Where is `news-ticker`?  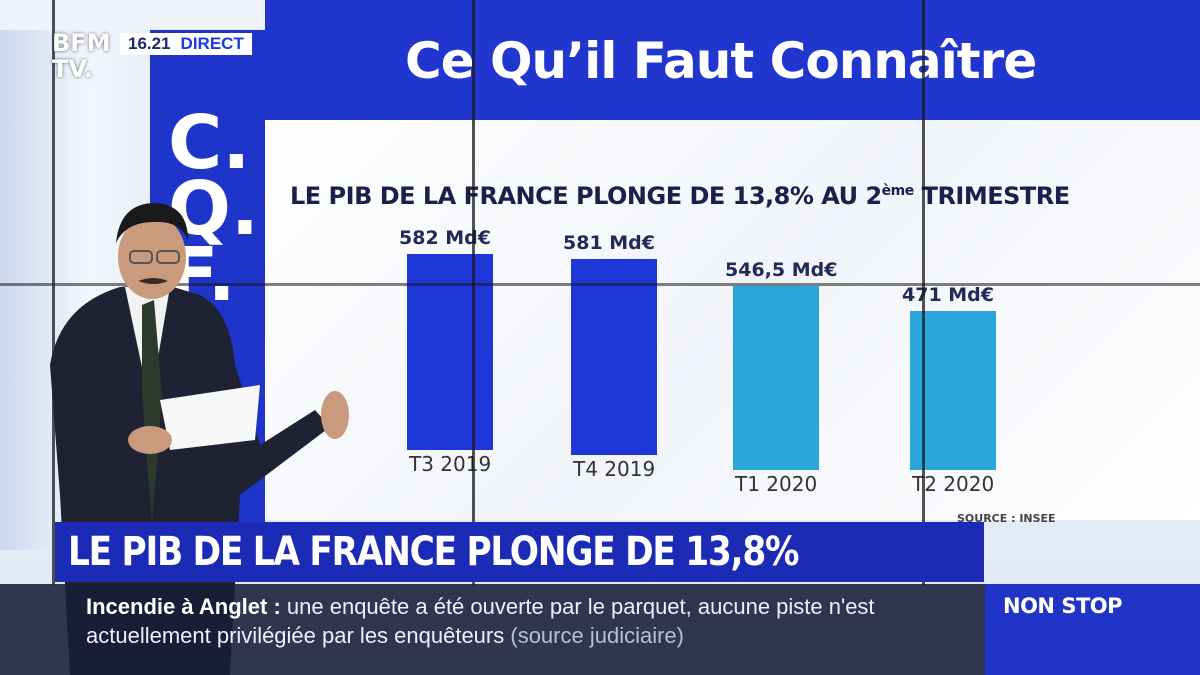
news-ticker is located at coordinates (492, 629).